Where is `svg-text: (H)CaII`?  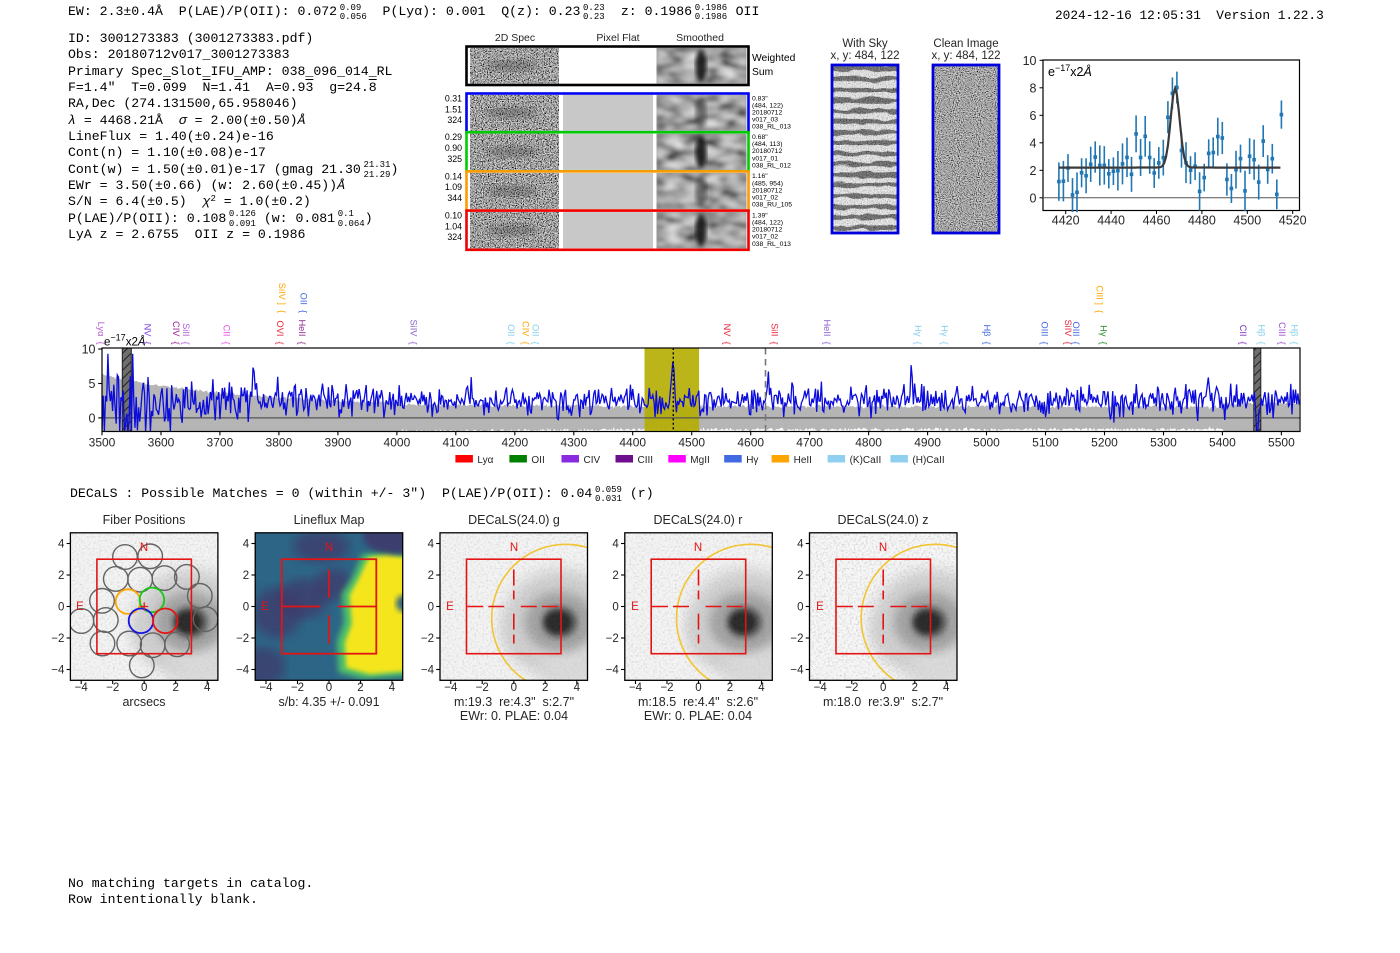 svg-text: (H)CaII is located at coordinates (928, 460).